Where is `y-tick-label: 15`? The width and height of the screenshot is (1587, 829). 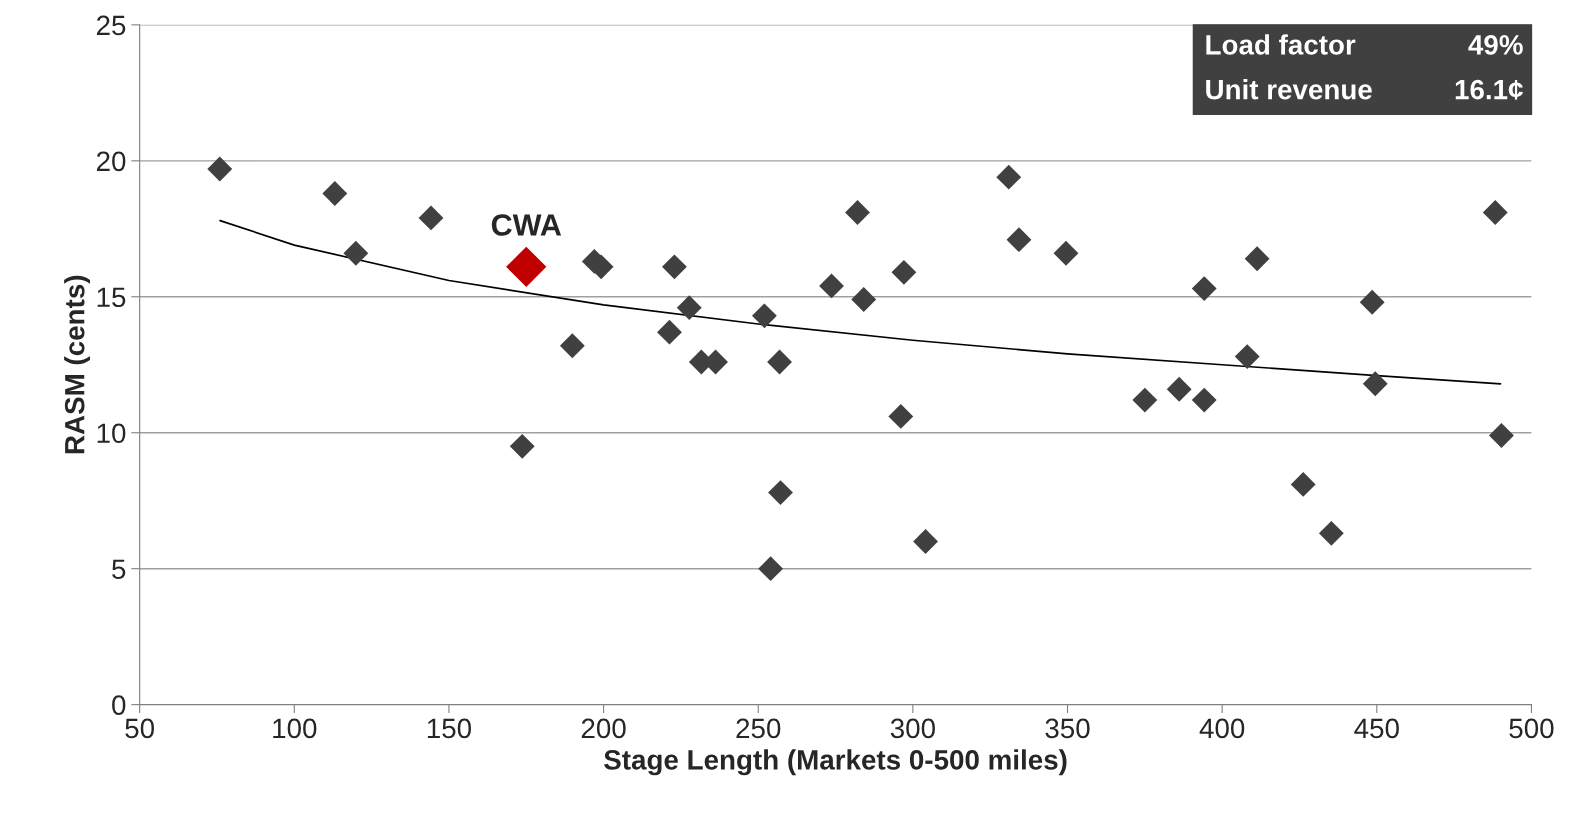
y-tick-label: 15 is located at coordinates (111, 297).